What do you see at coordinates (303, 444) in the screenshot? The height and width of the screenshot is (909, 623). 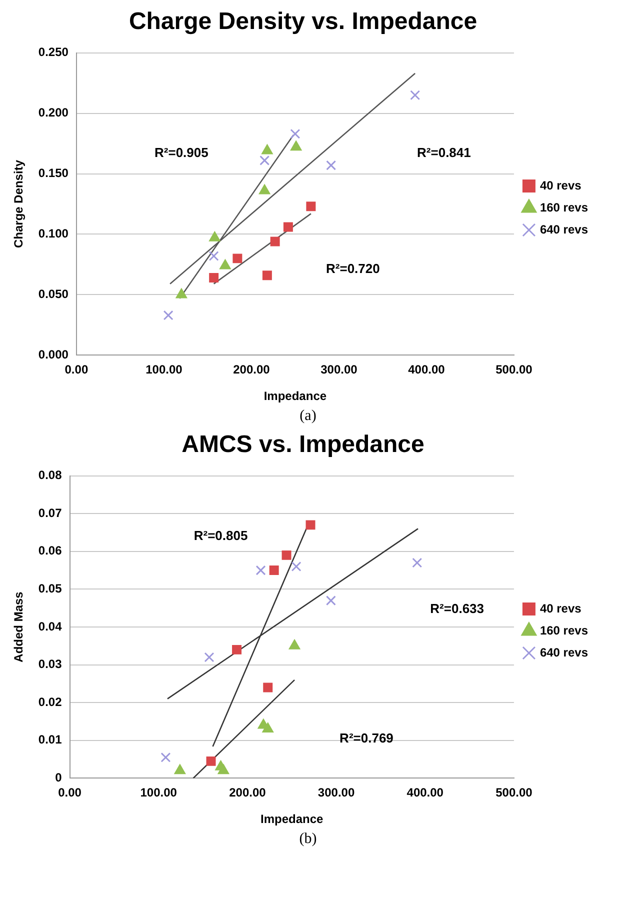 I see `chart-title: AMCS vs. Impedance` at bounding box center [303, 444].